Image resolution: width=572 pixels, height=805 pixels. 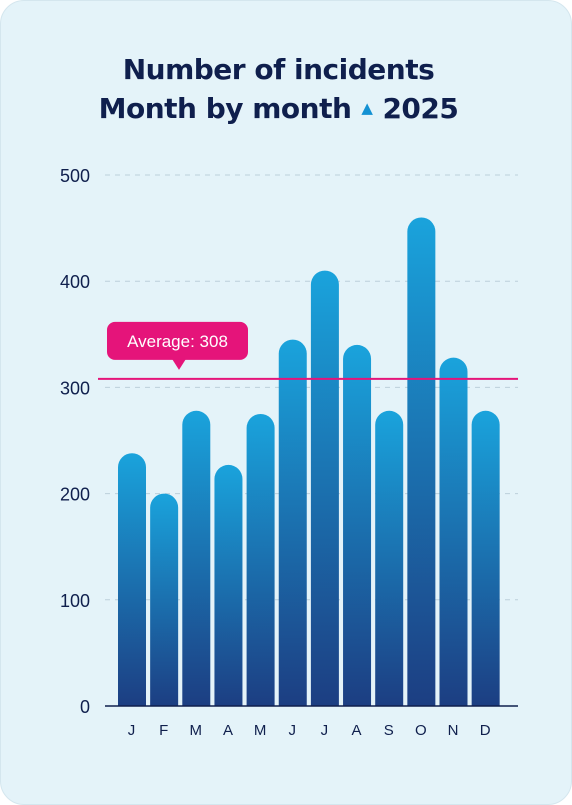 I want to click on y-tick-label: 100, so click(x=75, y=601).